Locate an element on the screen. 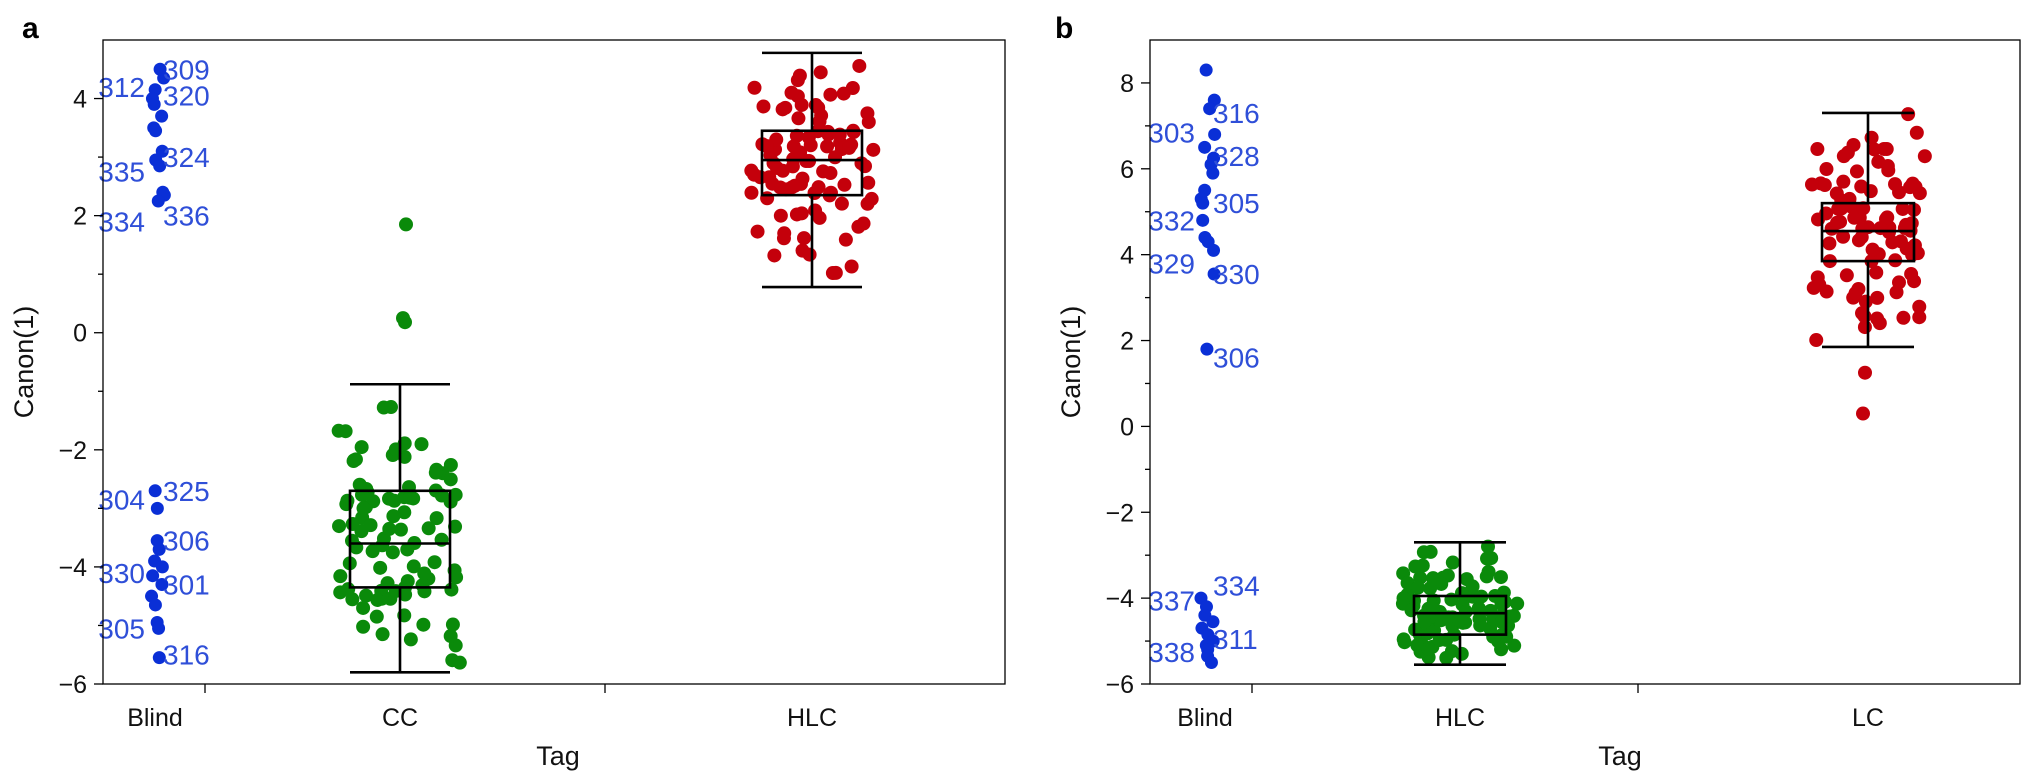 This screenshot has height=781, width=2030. y-tick-label: 4 is located at coordinates (1127, 256).